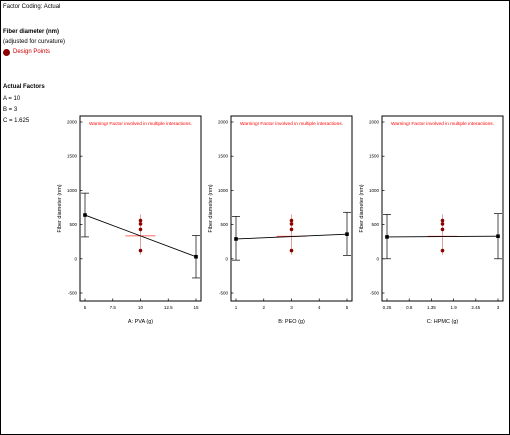 The width and height of the screenshot is (510, 435). What do you see at coordinates (223, 122) in the screenshot?
I see `panel-b-ytick-label-2000: 2000` at bounding box center [223, 122].